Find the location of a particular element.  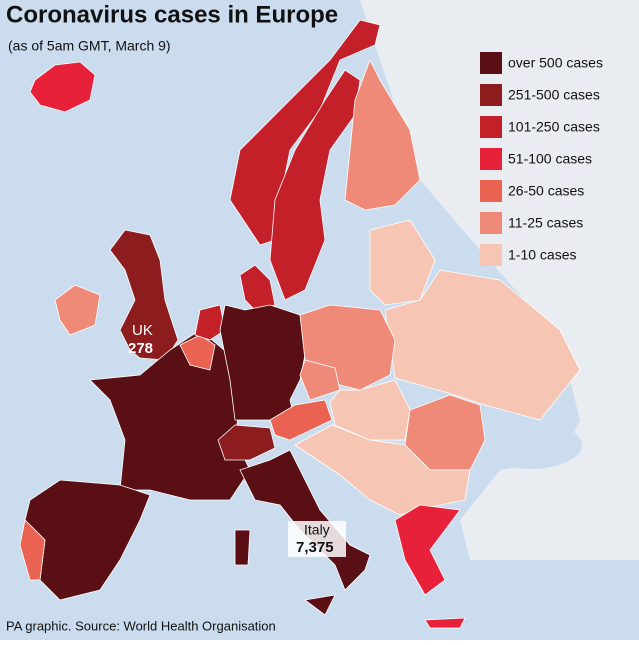

belarus-ukraine is located at coordinates (482, 345).